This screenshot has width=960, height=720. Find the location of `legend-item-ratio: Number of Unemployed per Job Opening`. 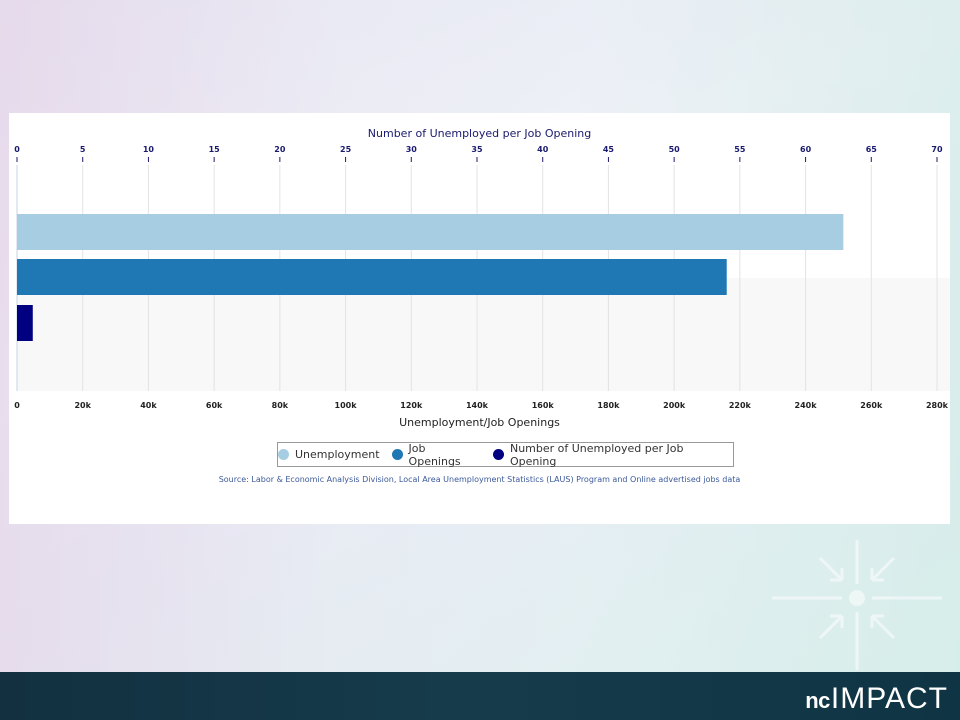

legend-item-ratio: Number of Unemployed per Job Opening is located at coordinates (612, 454).